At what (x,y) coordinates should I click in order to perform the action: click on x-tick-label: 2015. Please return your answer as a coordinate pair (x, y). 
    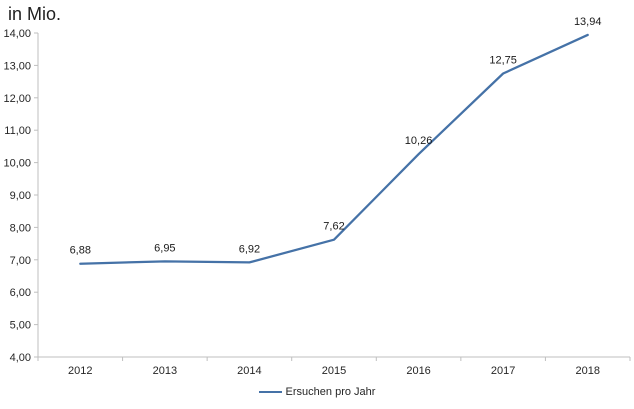
    Looking at the image, I should click on (334, 371).